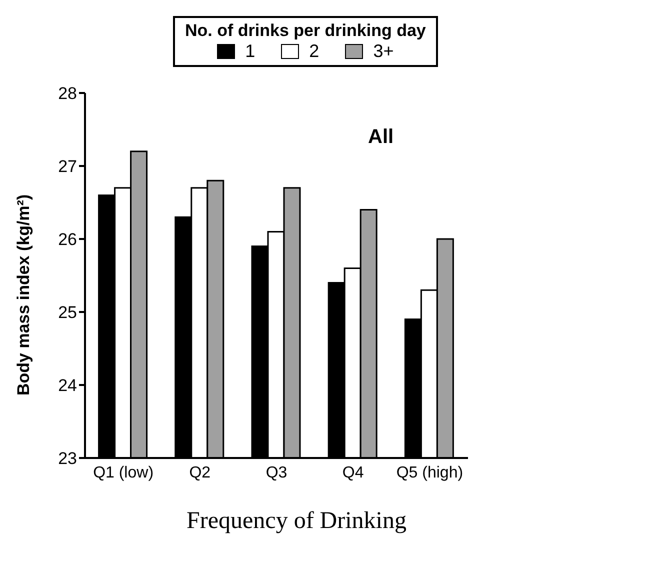 The image size is (646, 564). What do you see at coordinates (200, 473) in the screenshot?
I see `x-tick-label: Q2` at bounding box center [200, 473].